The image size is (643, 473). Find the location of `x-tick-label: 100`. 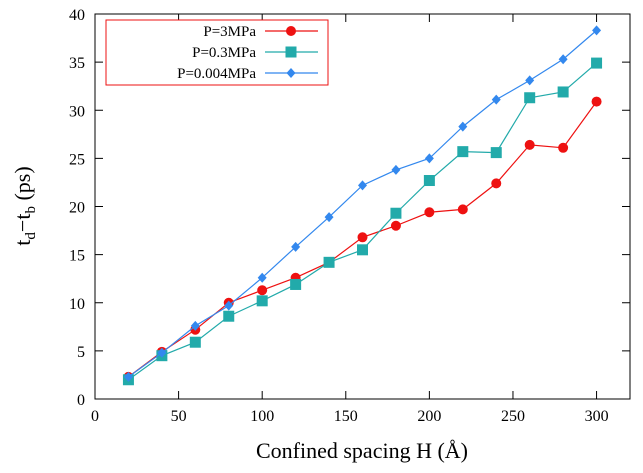

x-tick-label: 100 is located at coordinates (262, 416).